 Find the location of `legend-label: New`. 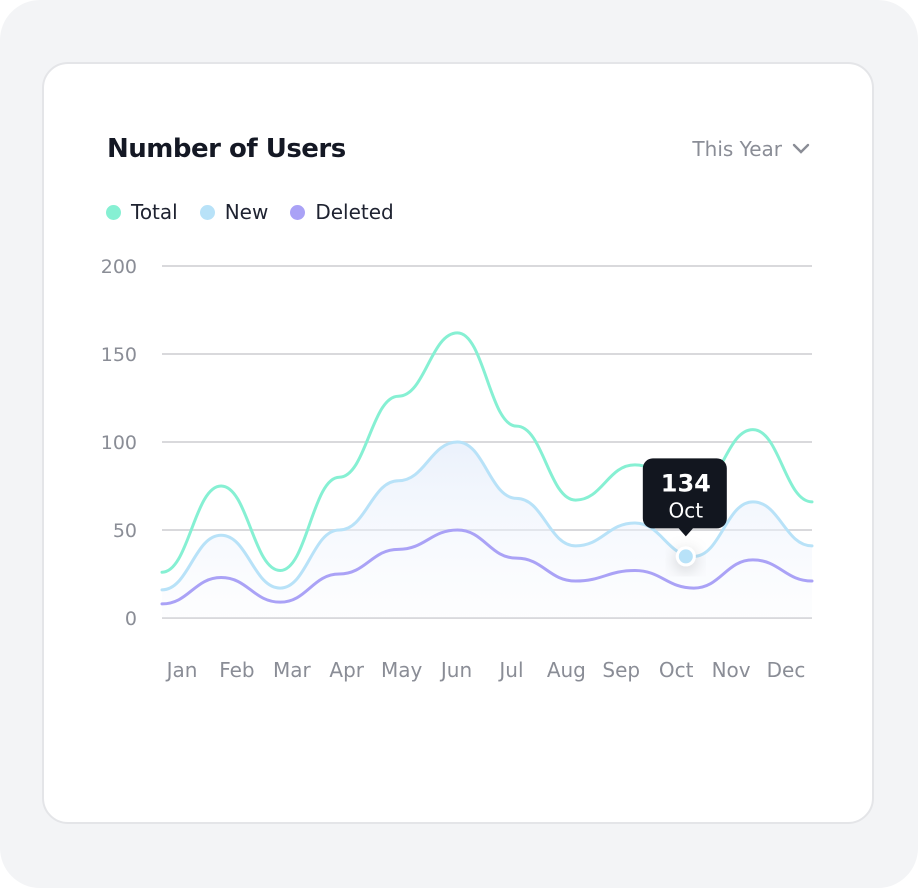

legend-label: New is located at coordinates (246, 212).